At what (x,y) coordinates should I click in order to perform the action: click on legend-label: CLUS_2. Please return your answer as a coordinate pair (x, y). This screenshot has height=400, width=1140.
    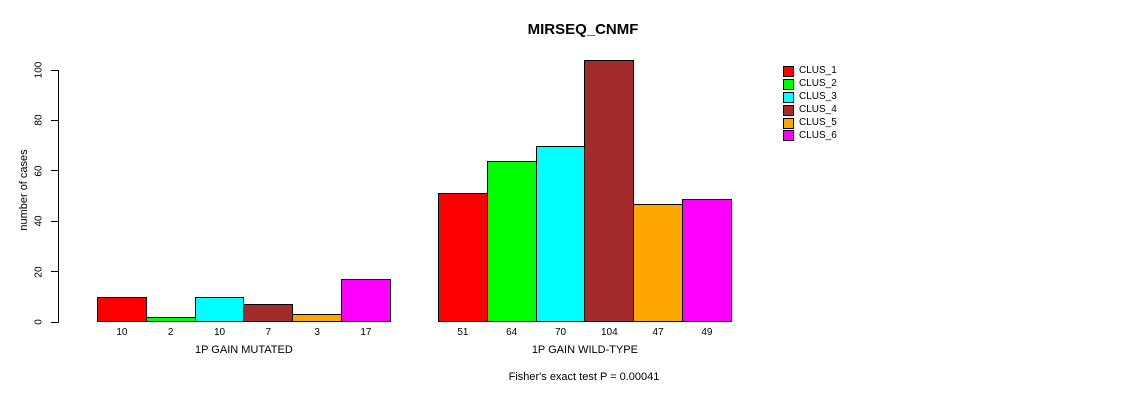
    Looking at the image, I should click on (818, 84).